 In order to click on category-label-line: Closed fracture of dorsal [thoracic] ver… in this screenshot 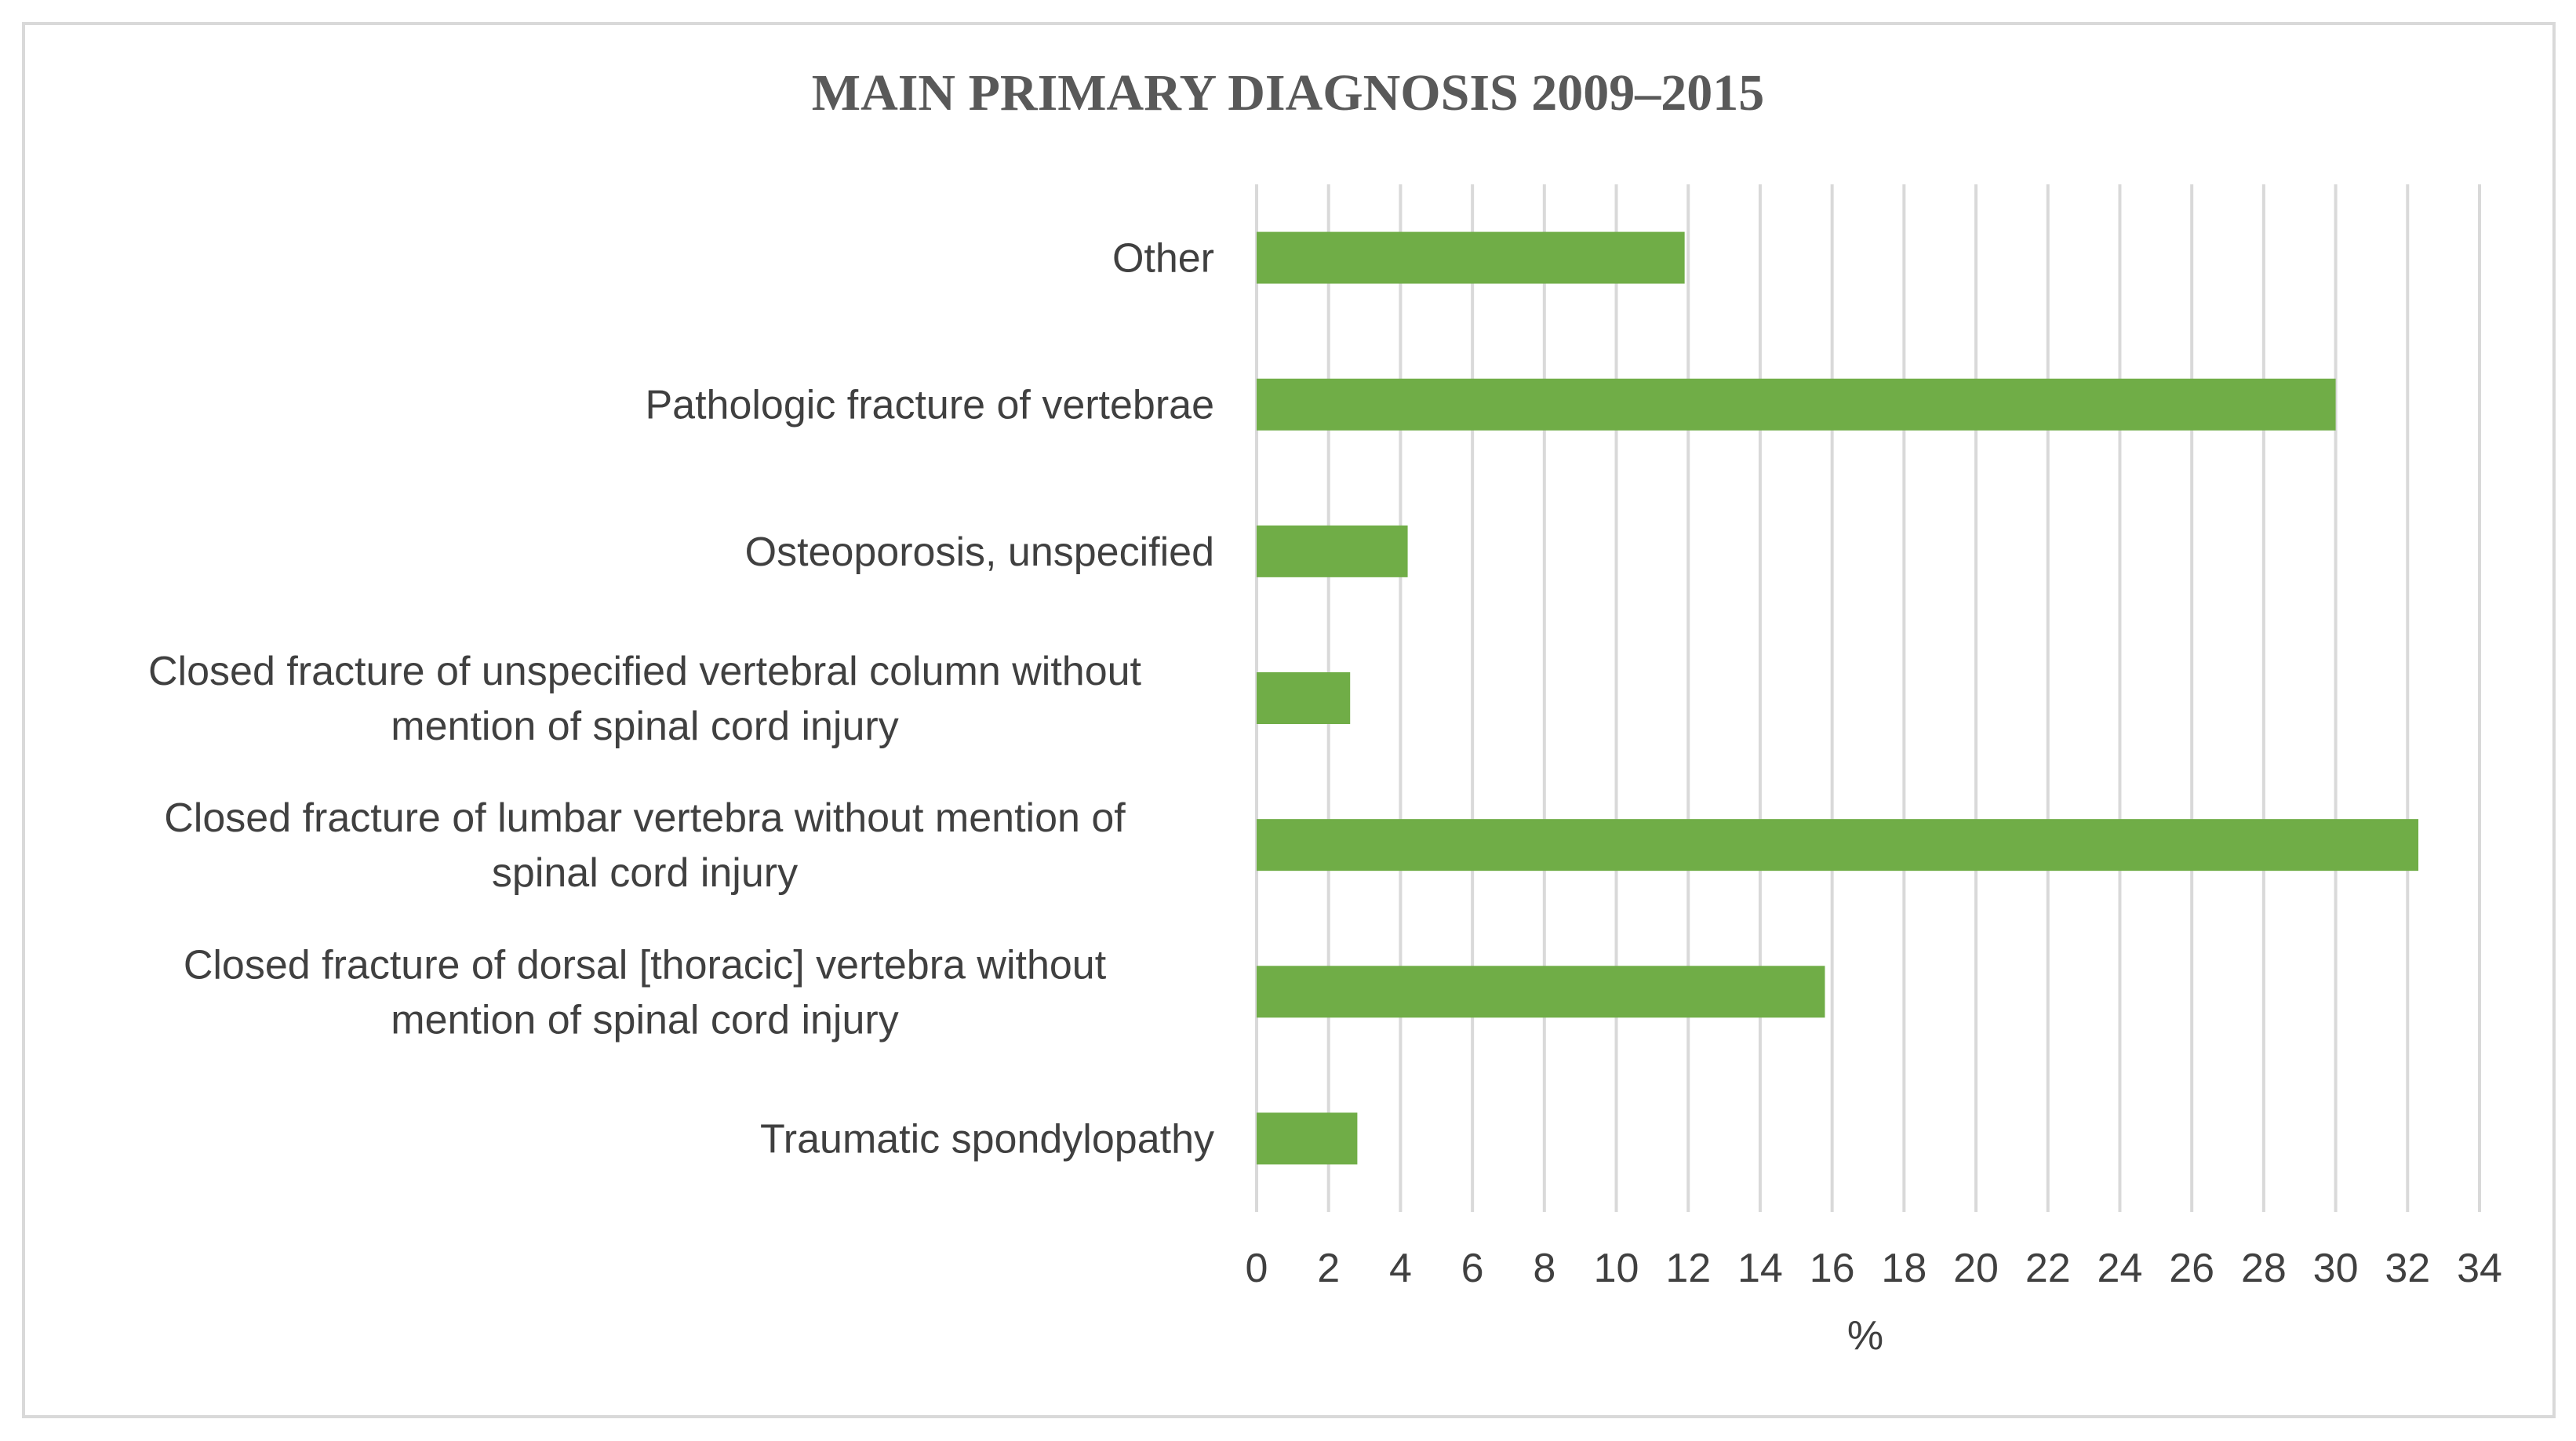, I will do `click(645, 965)`.